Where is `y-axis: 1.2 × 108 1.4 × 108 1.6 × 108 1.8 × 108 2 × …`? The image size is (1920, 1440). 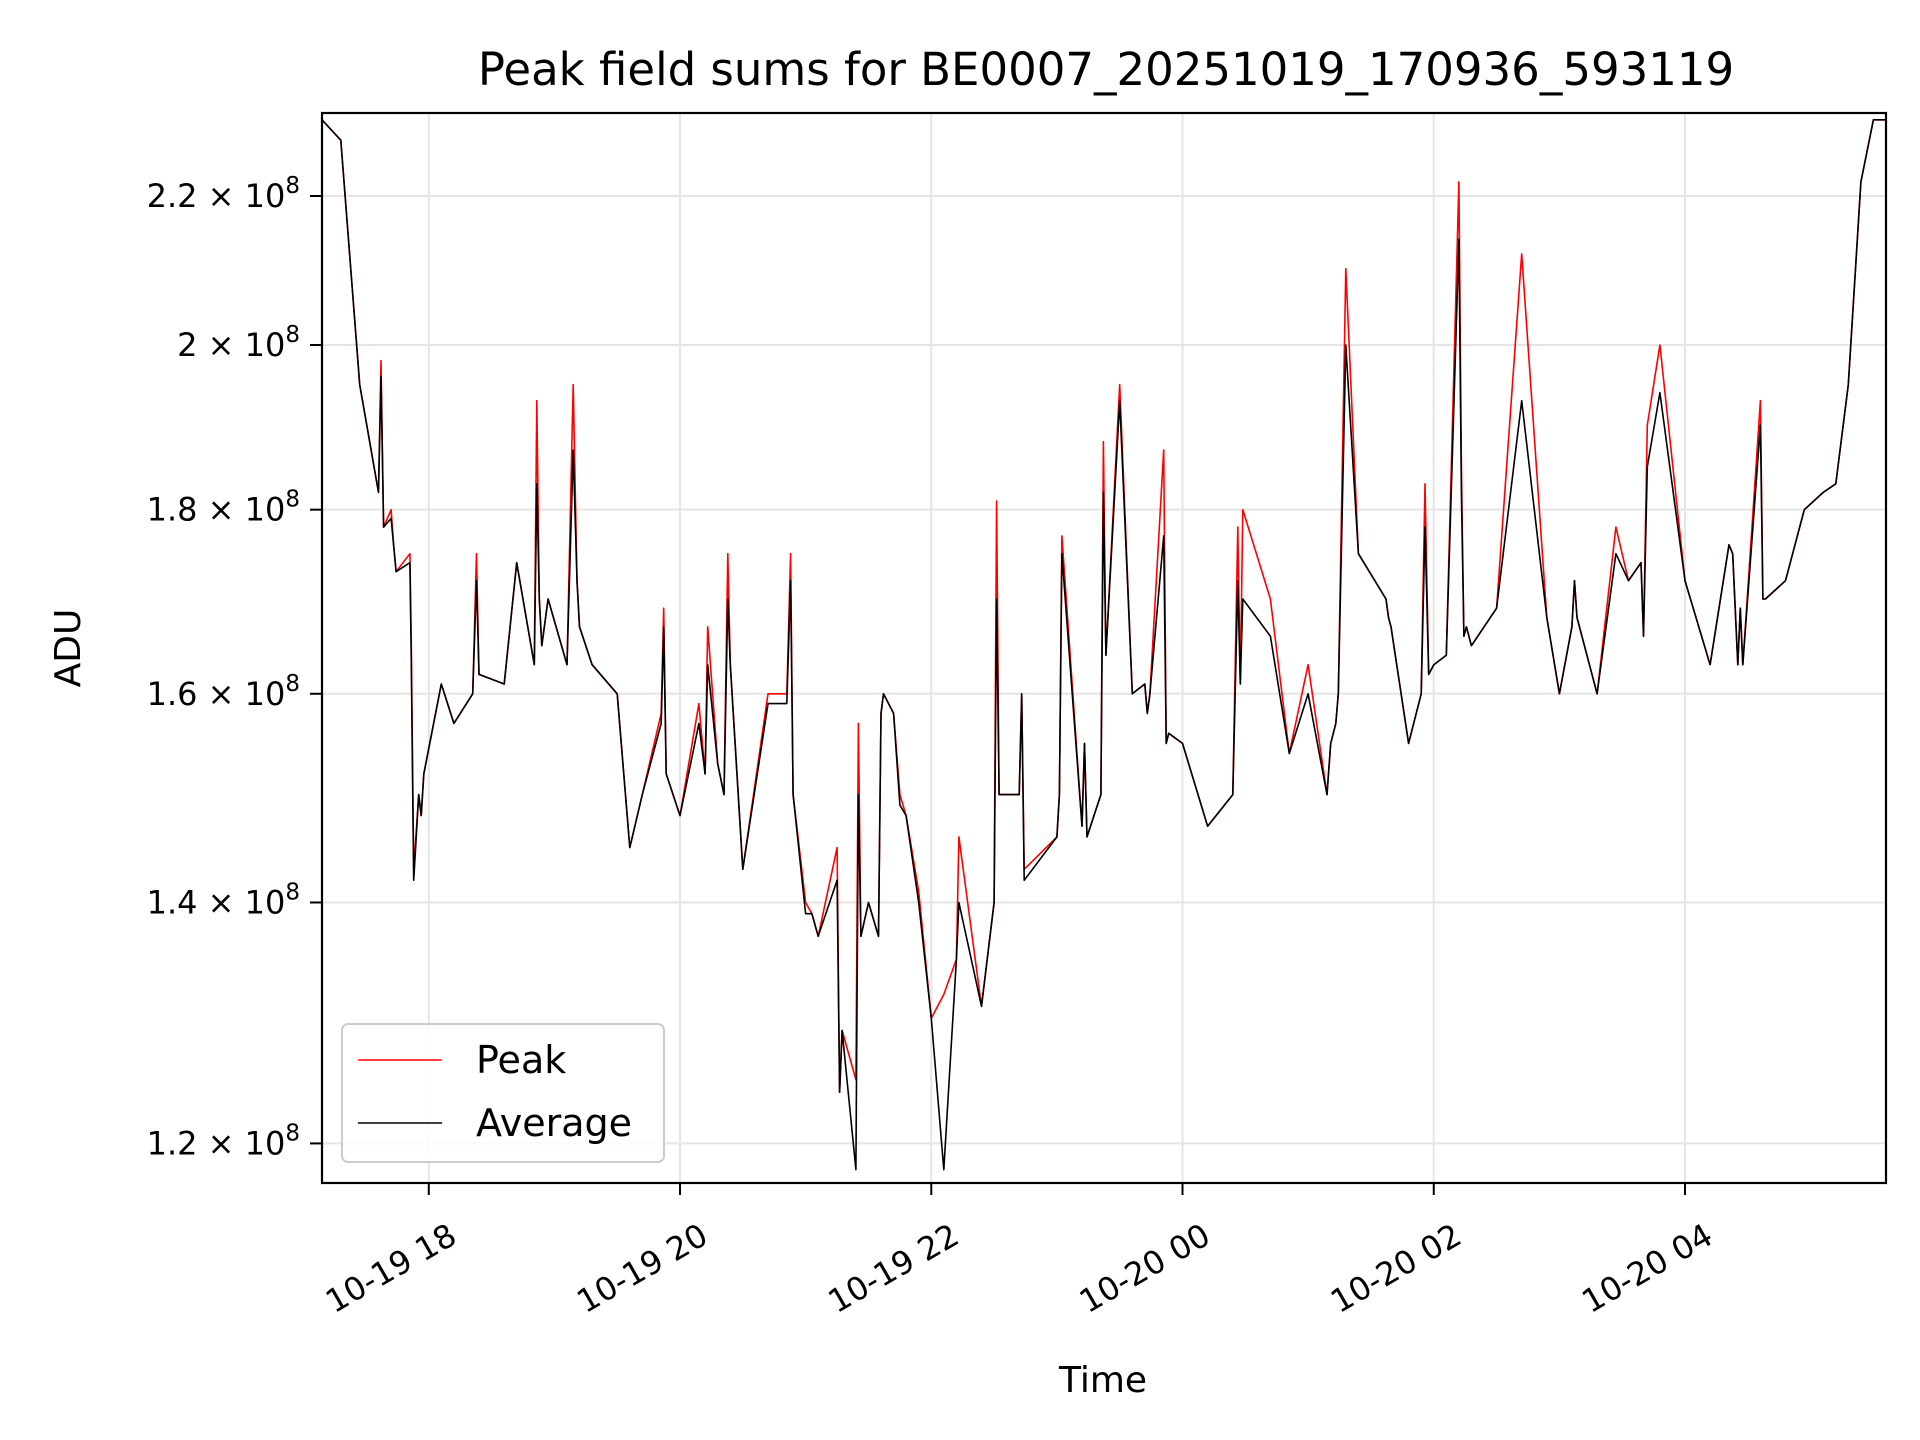
y-axis: 1.2 × 108 1.4 × 108 1.6 × 108 1.8 × 108 2 × … is located at coordinates (234, 667).